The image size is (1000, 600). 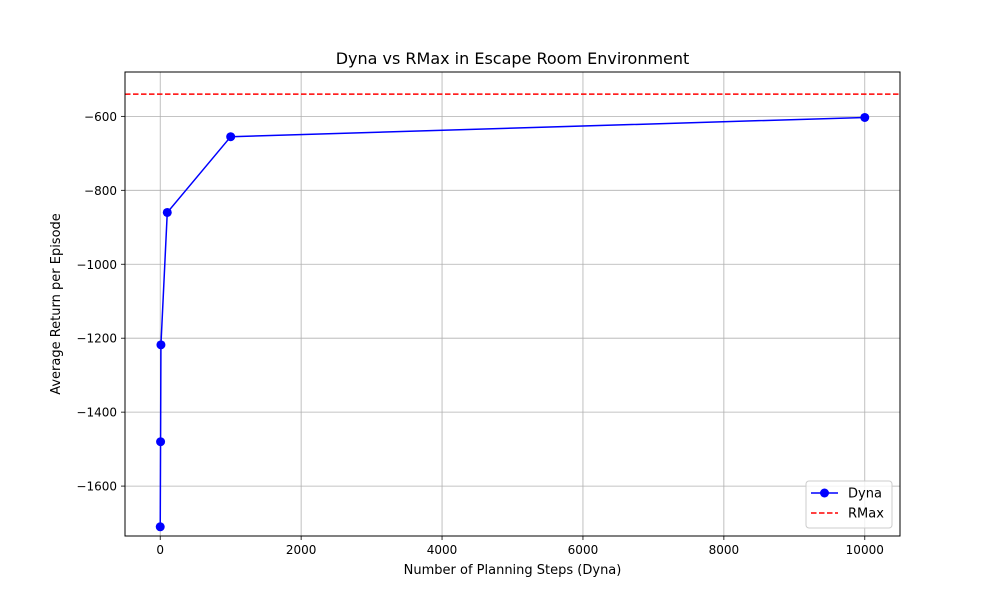 I want to click on y-tick-label: −1200, so click(x=96, y=339).